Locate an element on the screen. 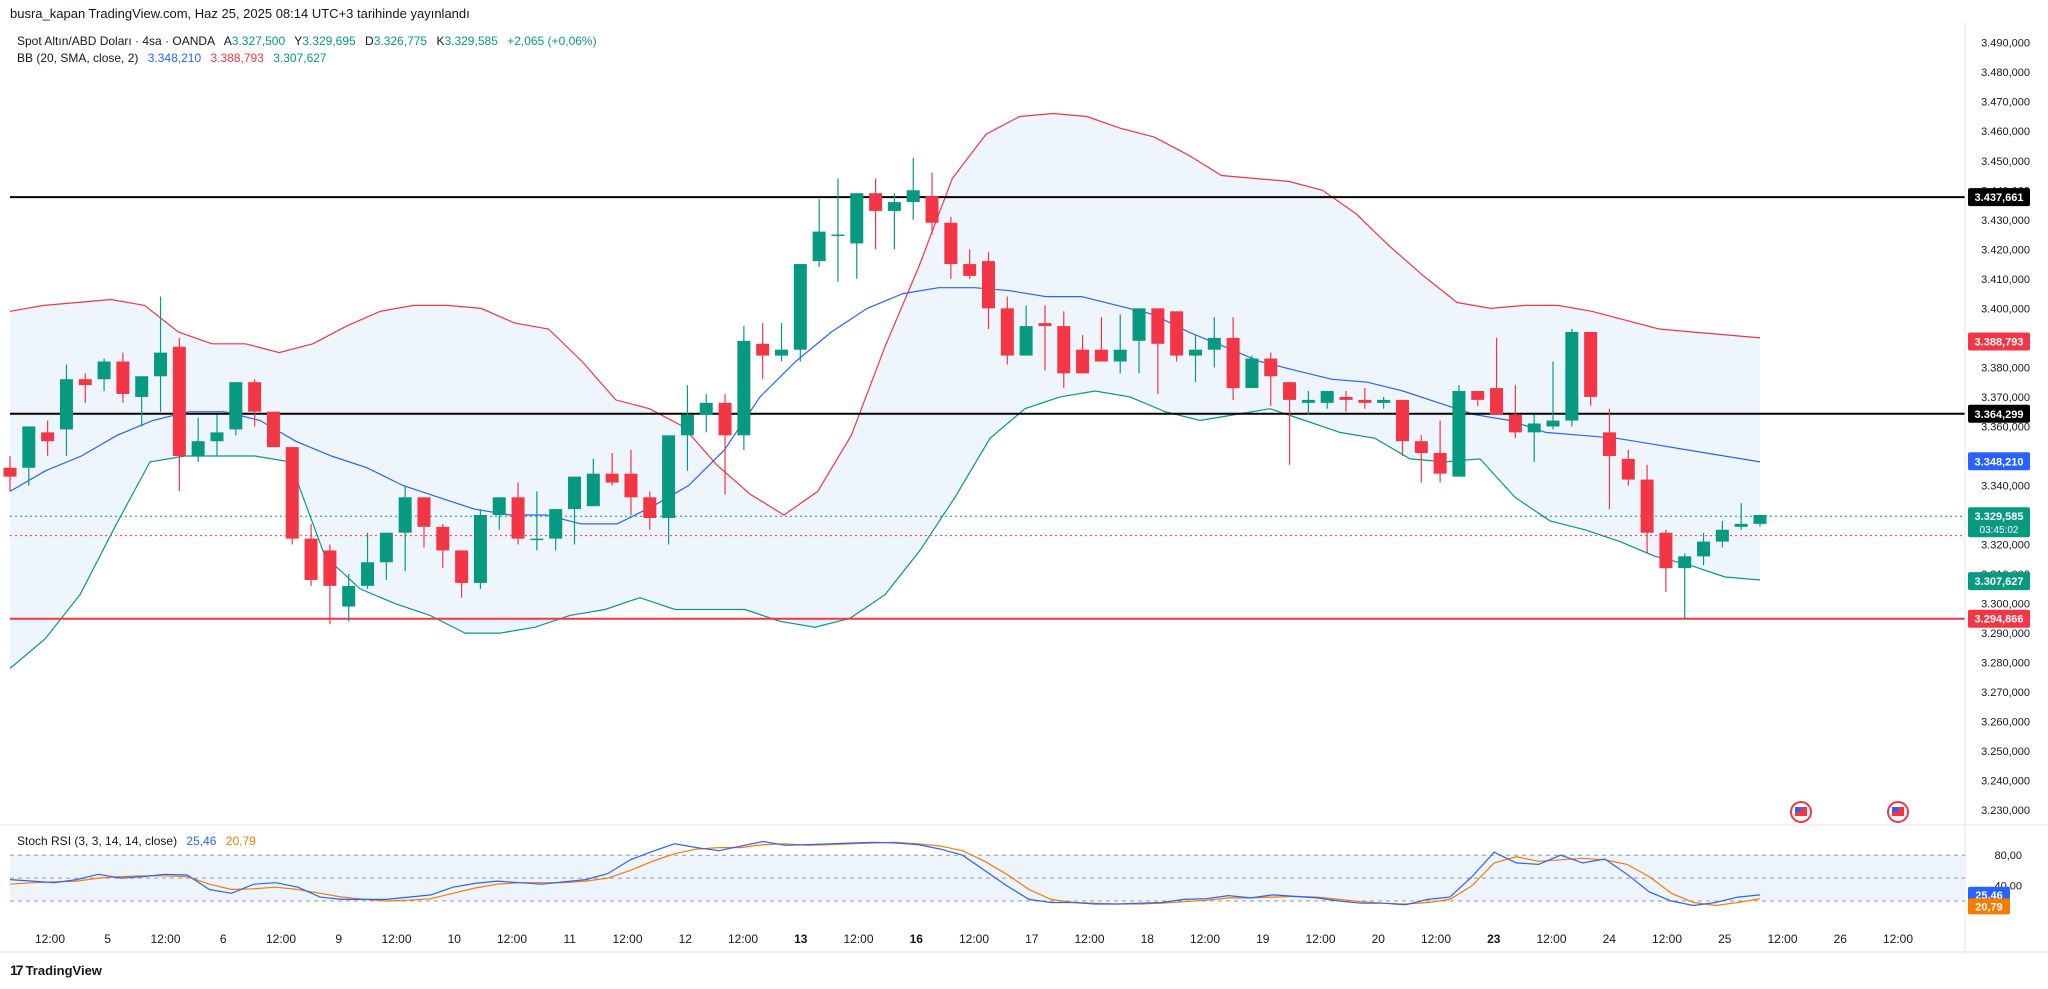 The image size is (2048, 989). time-tick-label: 10 is located at coordinates (455, 939).